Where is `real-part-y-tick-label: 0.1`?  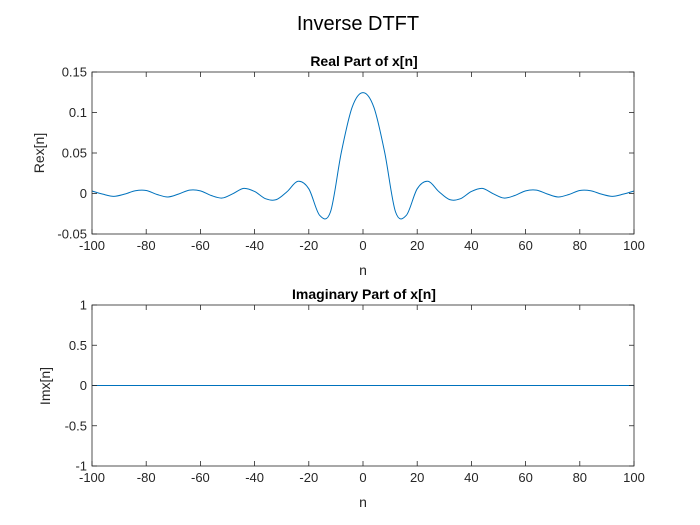 real-part-y-tick-label: 0.1 is located at coordinates (78, 112).